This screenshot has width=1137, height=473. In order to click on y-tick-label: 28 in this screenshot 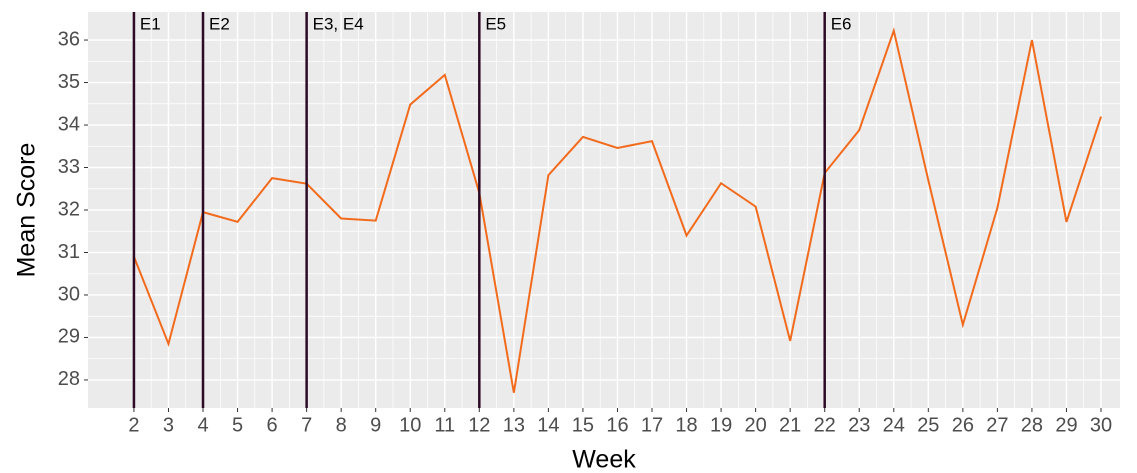, I will do `click(69, 379)`.